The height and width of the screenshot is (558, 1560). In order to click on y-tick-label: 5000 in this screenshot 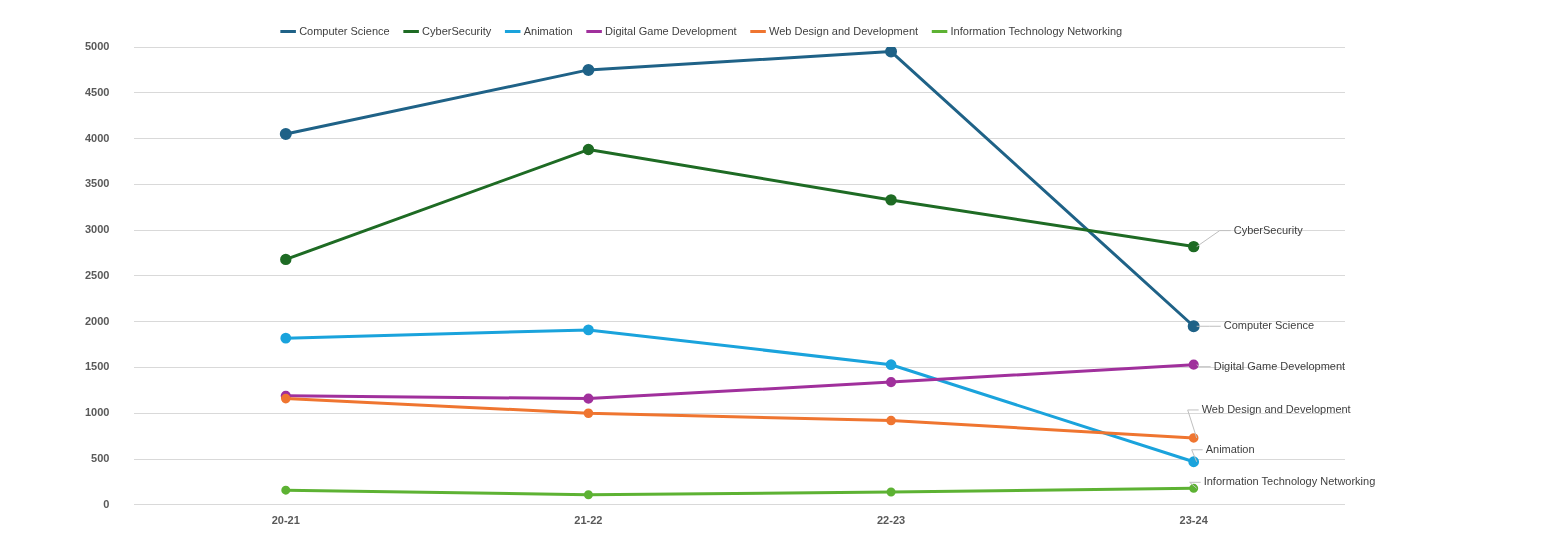, I will do `click(97, 46)`.